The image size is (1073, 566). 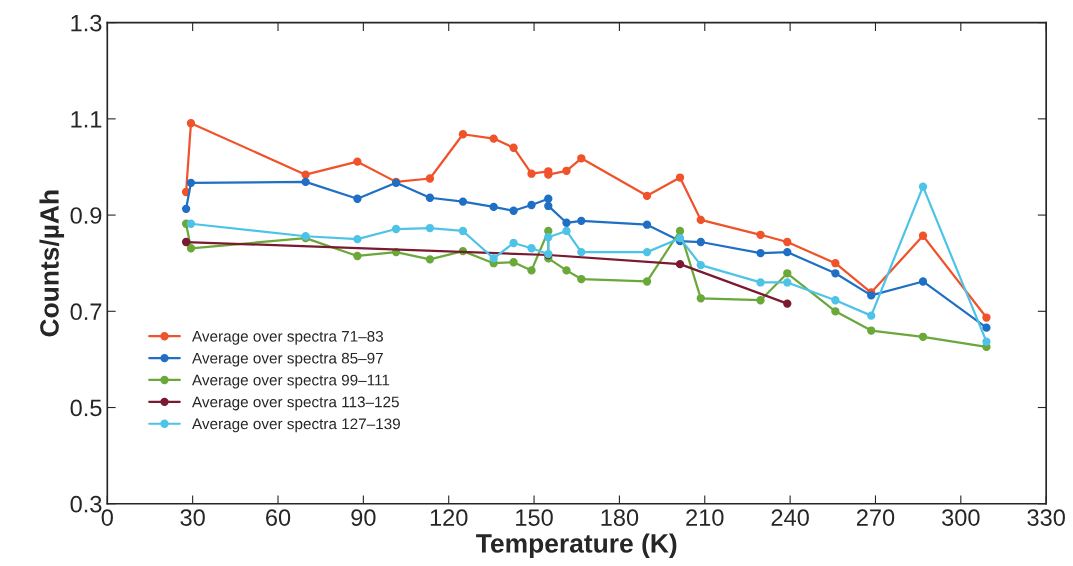 I want to click on x-tick-label: 150, so click(x=534, y=517).